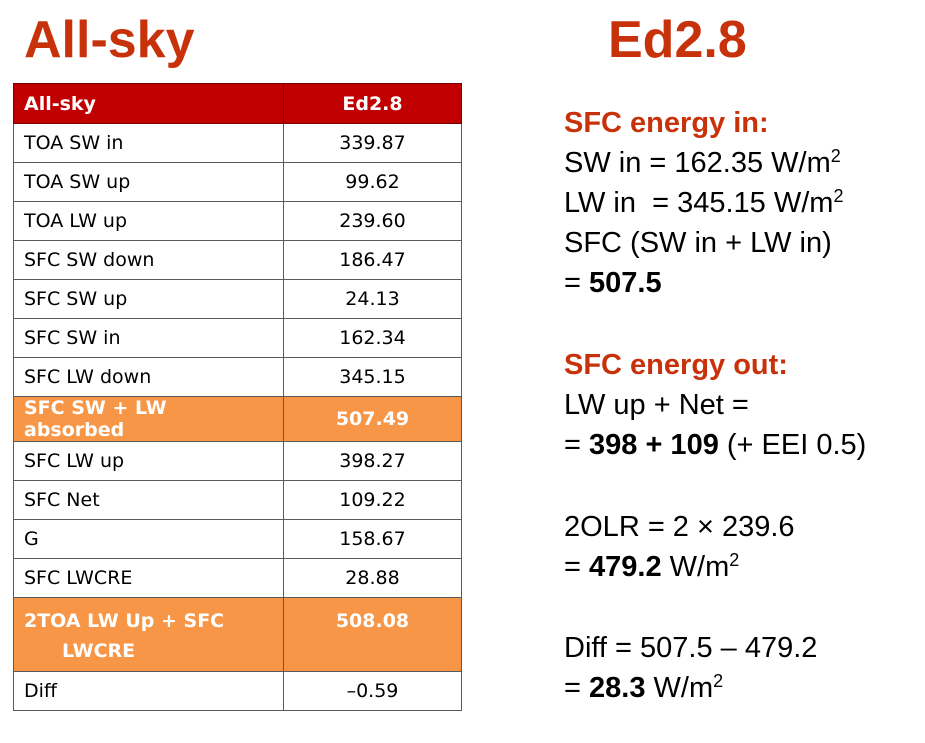  I want to click on title-edition: Ed2.8, so click(677, 40).